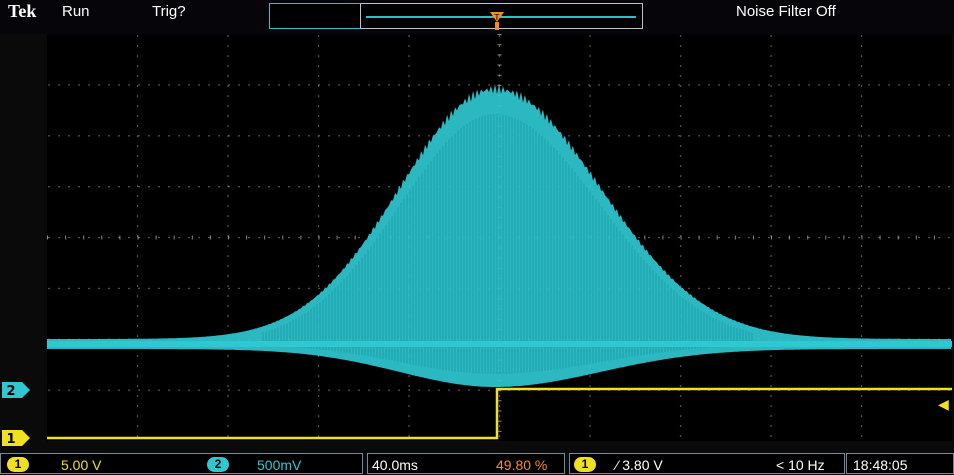 The width and height of the screenshot is (954, 475). Describe the element at coordinates (943, 404) in the screenshot. I see `arrow-left-icon: ◀` at that location.